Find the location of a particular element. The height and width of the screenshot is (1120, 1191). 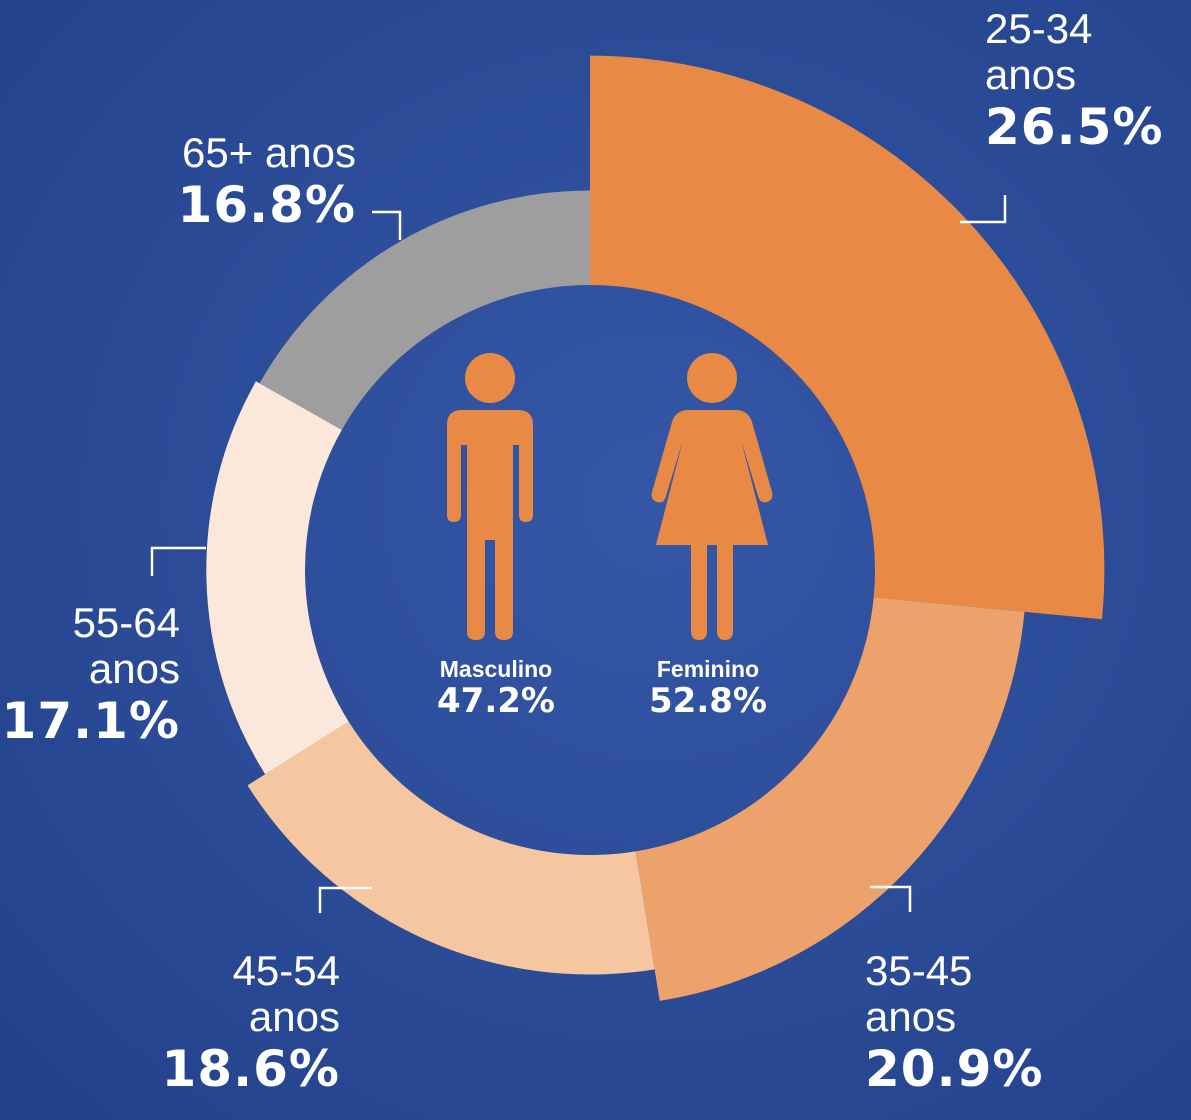

label: 35-45 anos 20.9% is located at coordinates (985, 1023).